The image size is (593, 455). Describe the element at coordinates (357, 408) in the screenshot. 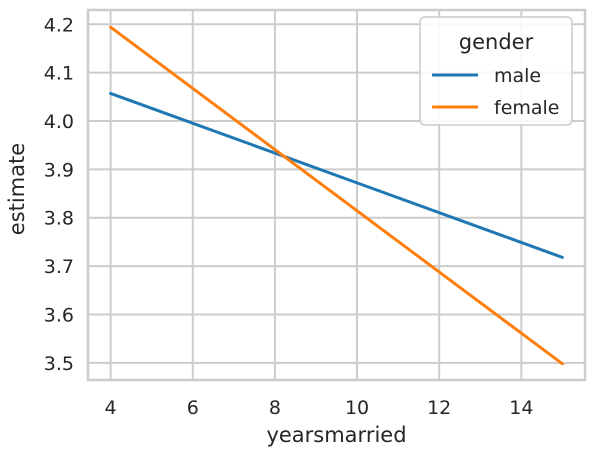

I see `x-tick-label: 10` at that location.